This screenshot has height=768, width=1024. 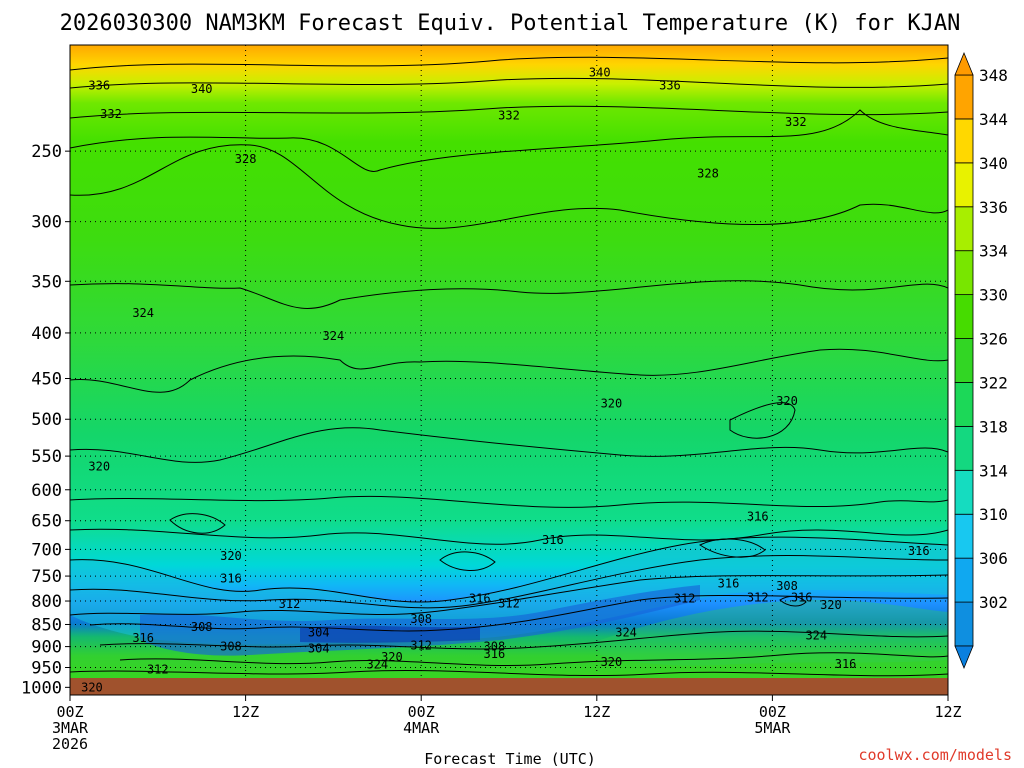 I want to click on colorbar-label: 348, so click(x=993, y=75).